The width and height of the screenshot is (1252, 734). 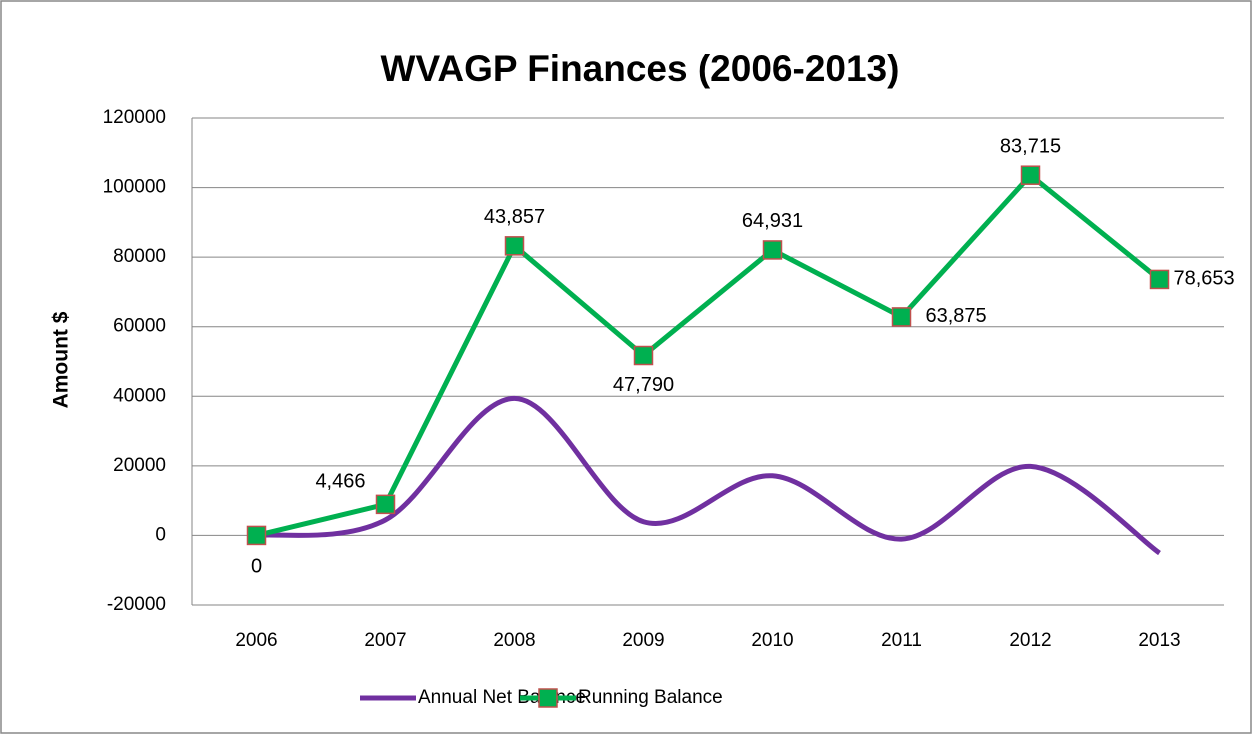 I want to click on y-tick-label: 100000, so click(x=134, y=187).